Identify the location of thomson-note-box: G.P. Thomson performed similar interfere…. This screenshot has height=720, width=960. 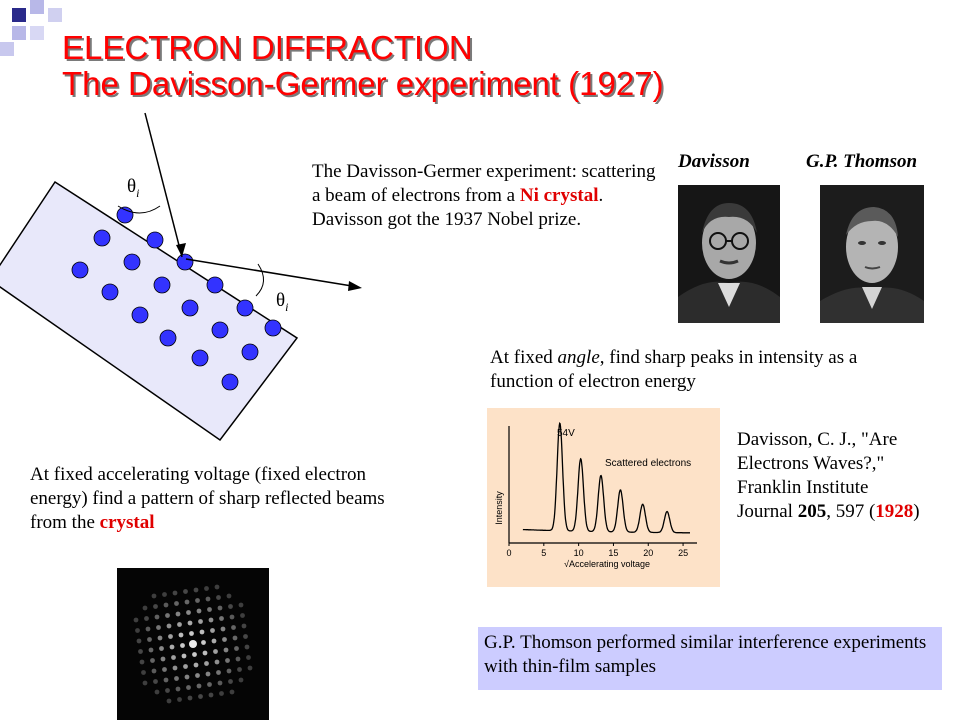
(710, 658).